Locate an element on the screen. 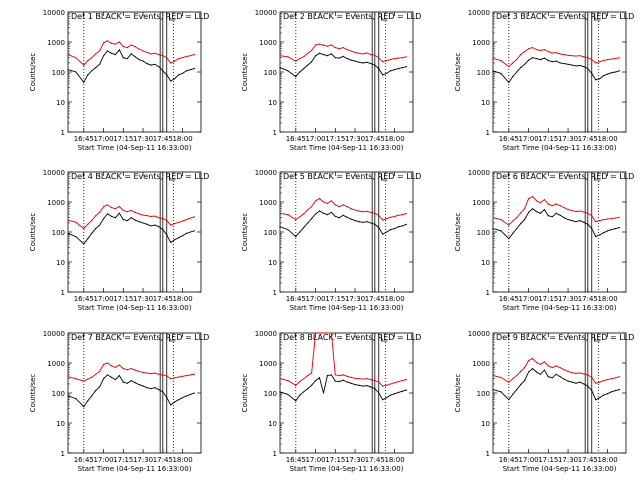 This screenshot has height=480, width=640. y-tick-label: 10 is located at coordinates (272, 424).